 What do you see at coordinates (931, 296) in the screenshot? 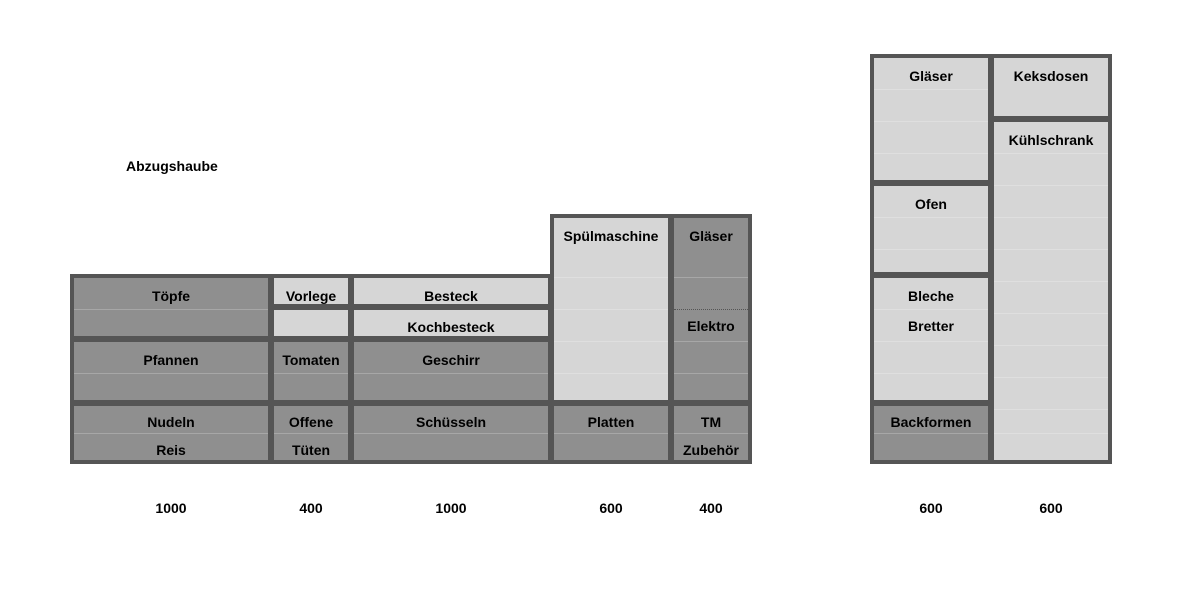
I see `cabinet-bleche-label: Bleche` at bounding box center [931, 296].